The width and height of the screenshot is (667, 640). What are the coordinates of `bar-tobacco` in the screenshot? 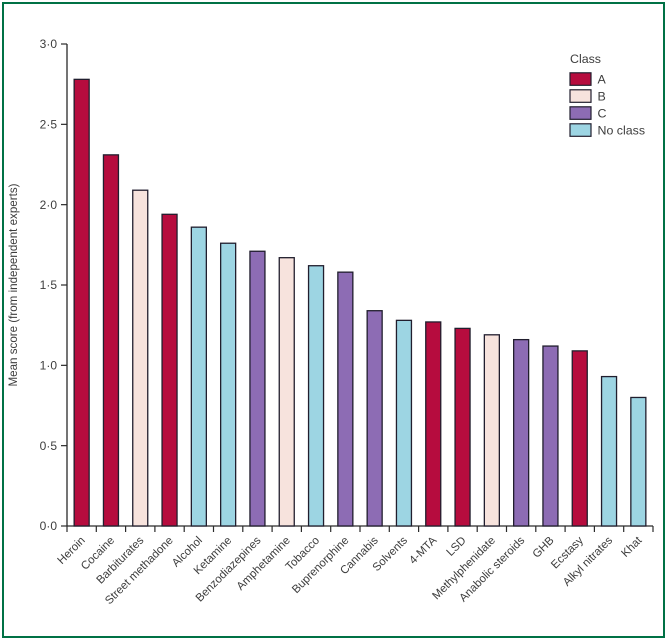 It's located at (316, 396).